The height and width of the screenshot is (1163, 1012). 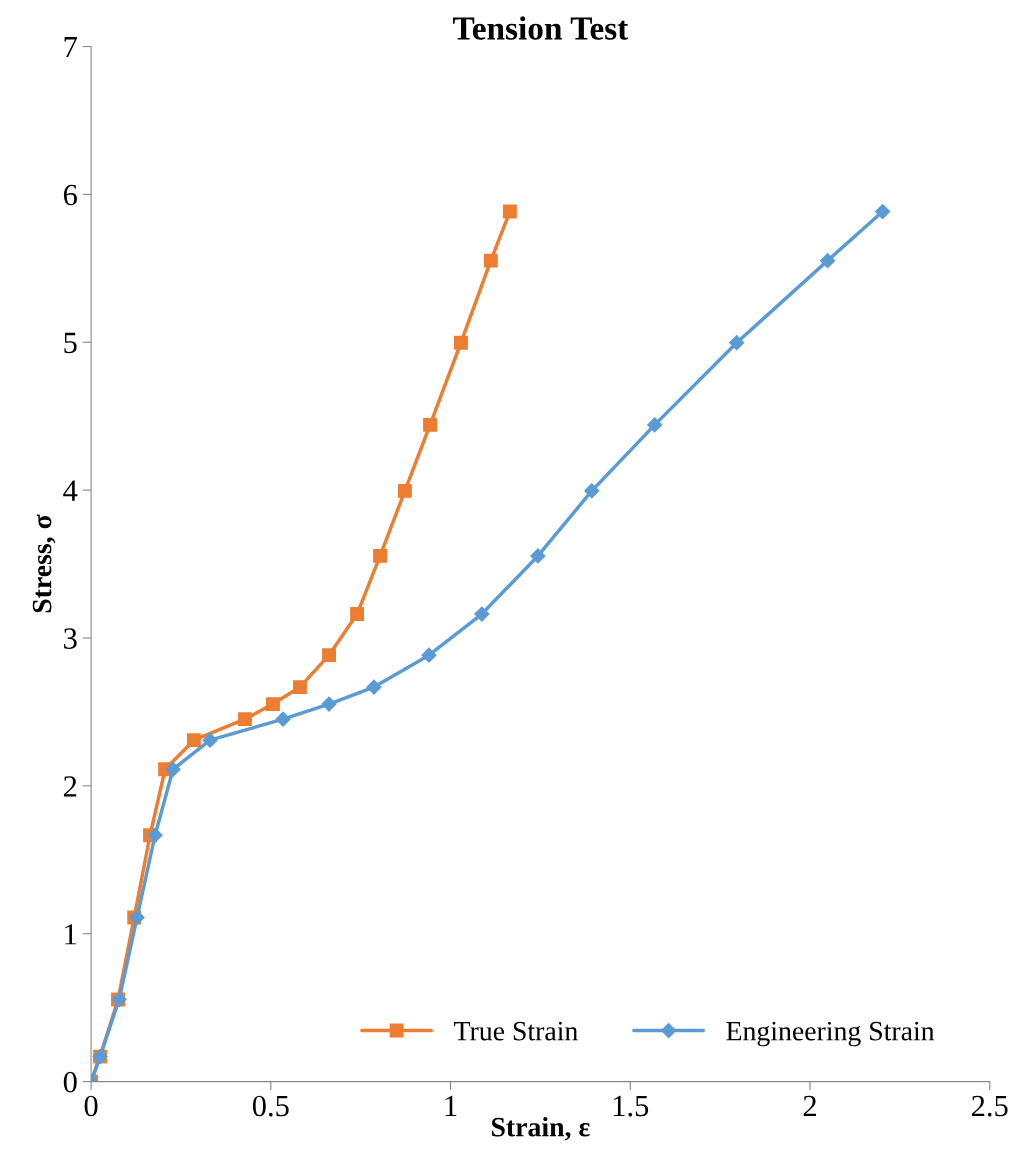 What do you see at coordinates (830, 1034) in the screenshot?
I see `legend-label: Engineering Strain` at bounding box center [830, 1034].